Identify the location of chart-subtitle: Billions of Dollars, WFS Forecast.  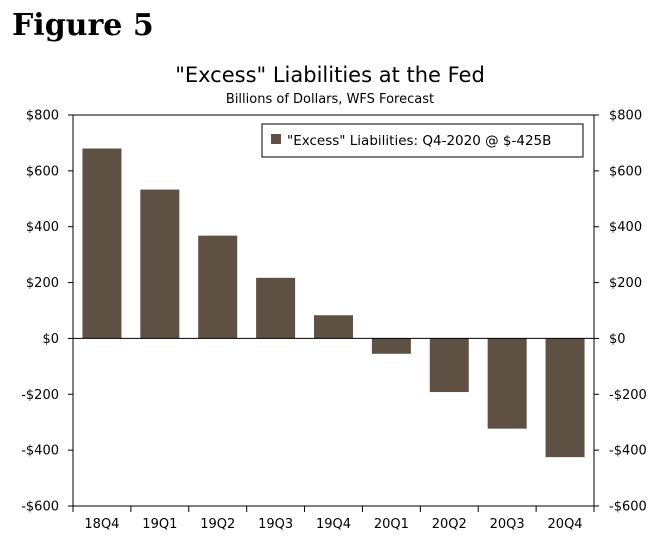
(330, 99).